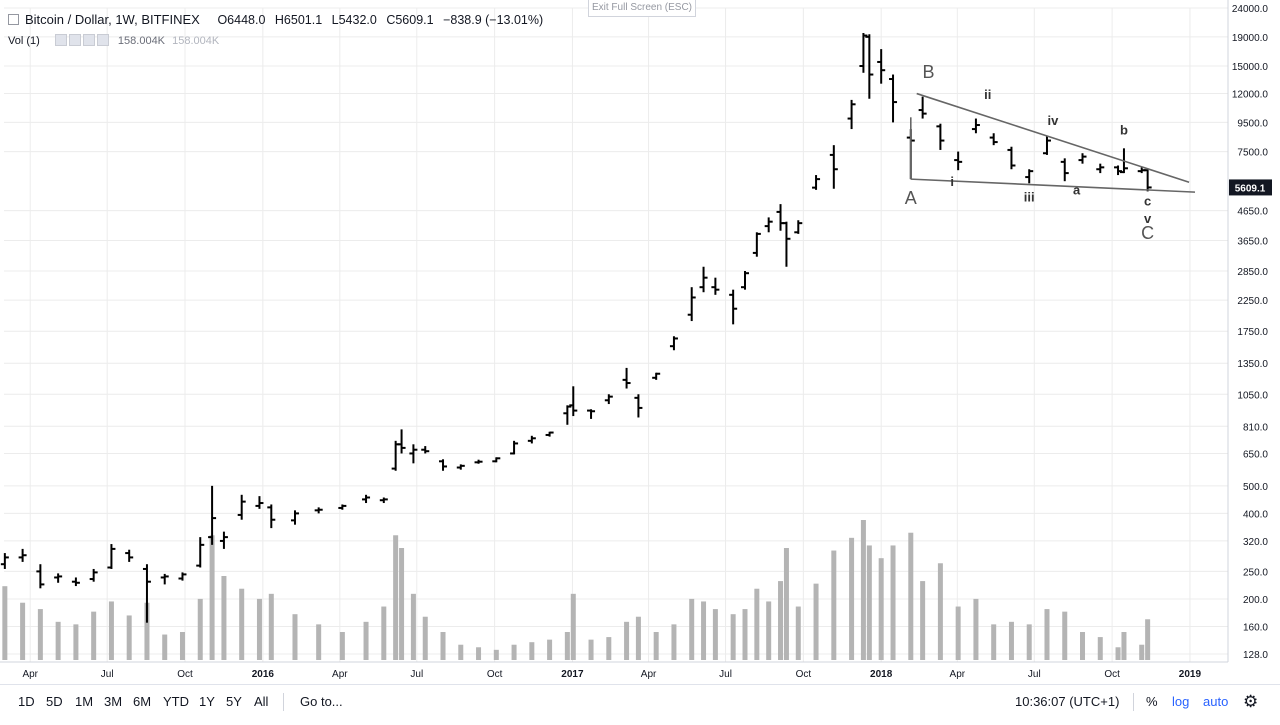 This screenshot has height=725, width=1280. What do you see at coordinates (1053, 185) in the screenshot?
I see `trendline-lower` at bounding box center [1053, 185].